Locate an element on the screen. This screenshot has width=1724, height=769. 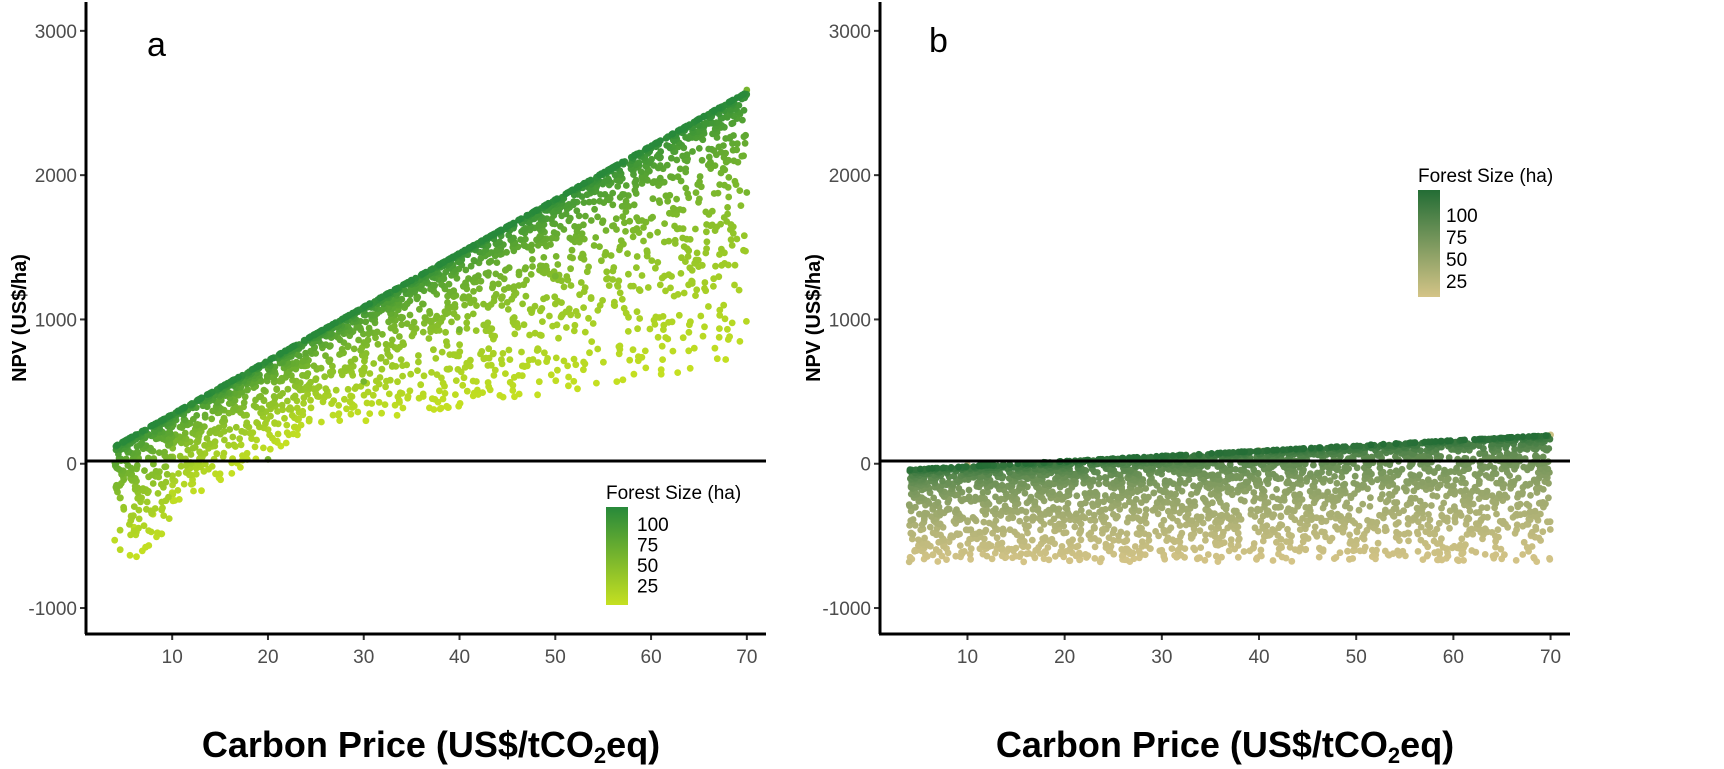
legend-title-a: Forest Size (ha) is located at coordinates (673, 493).